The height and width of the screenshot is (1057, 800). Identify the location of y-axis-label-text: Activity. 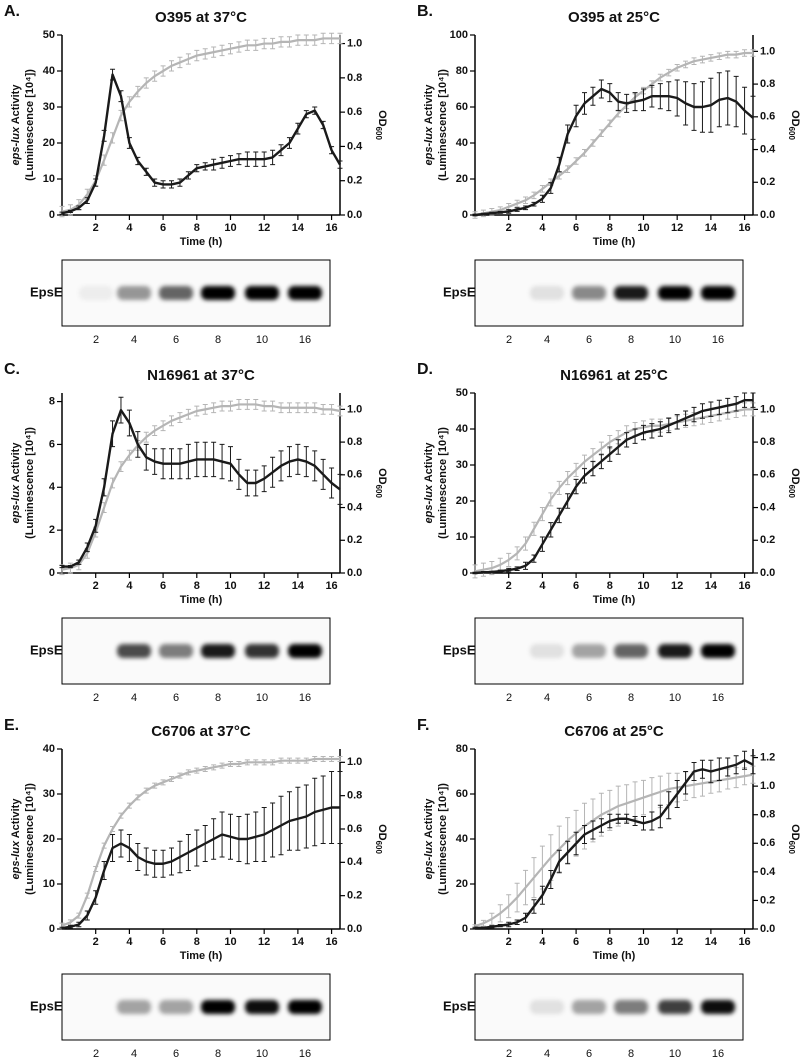
(16, 463).